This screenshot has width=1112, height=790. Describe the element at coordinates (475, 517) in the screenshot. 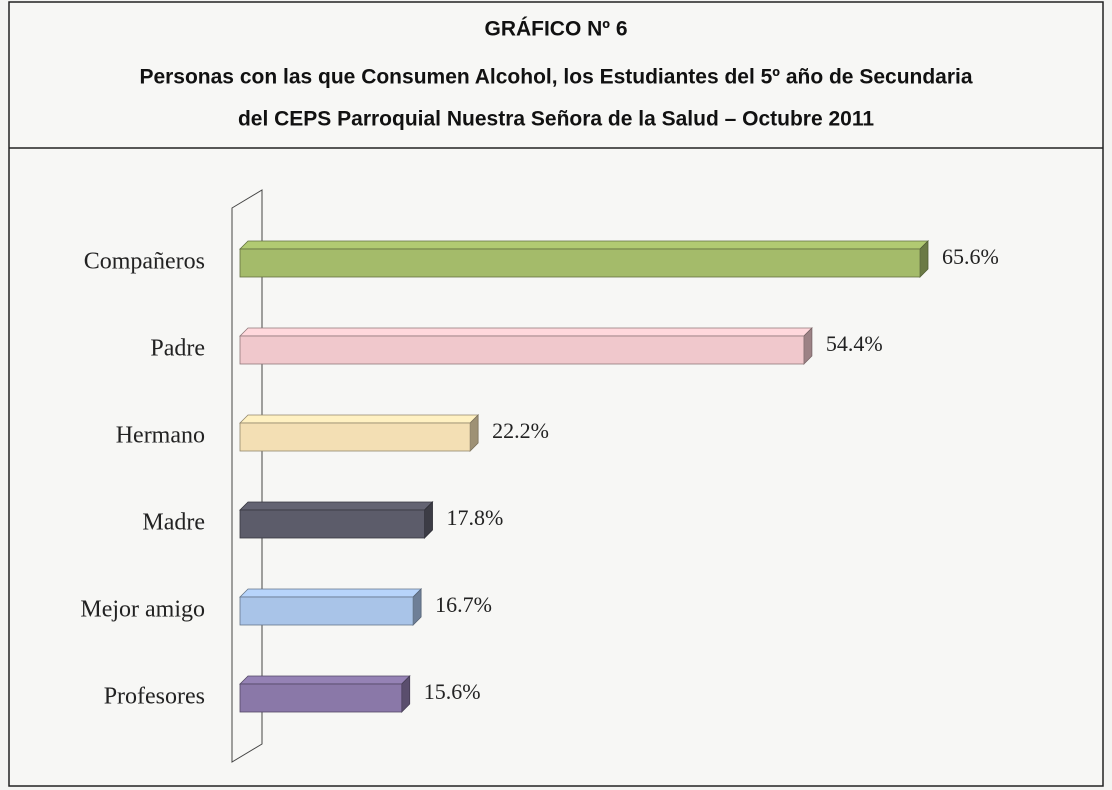

I see `value-label: 17.8%` at that location.